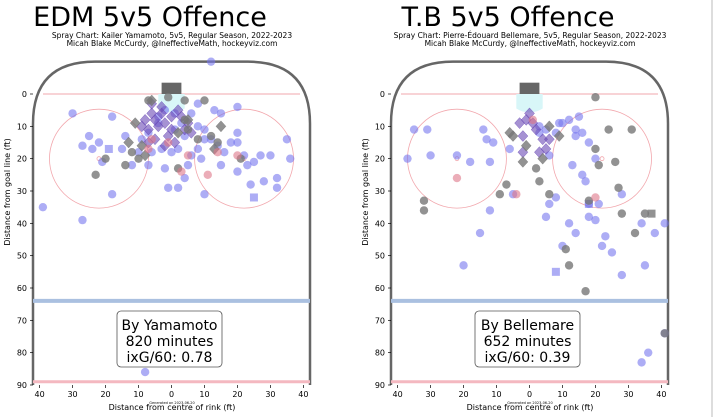 The image size is (715, 417). I want to click on y-tick-label: 50, so click(380, 256).